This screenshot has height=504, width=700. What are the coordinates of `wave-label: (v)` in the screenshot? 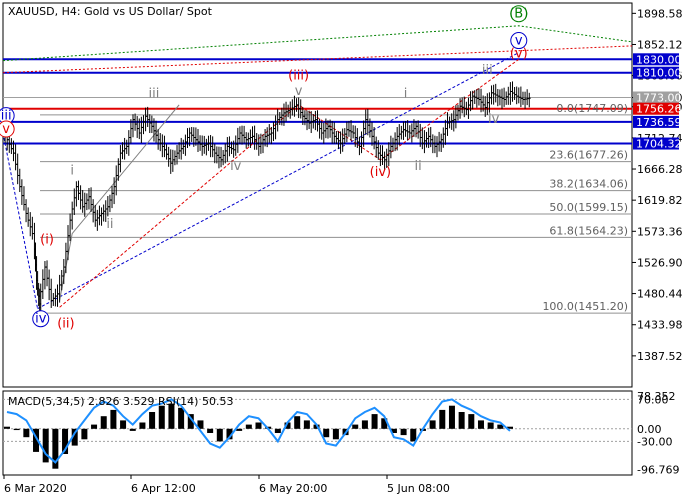 It's located at (519, 53).